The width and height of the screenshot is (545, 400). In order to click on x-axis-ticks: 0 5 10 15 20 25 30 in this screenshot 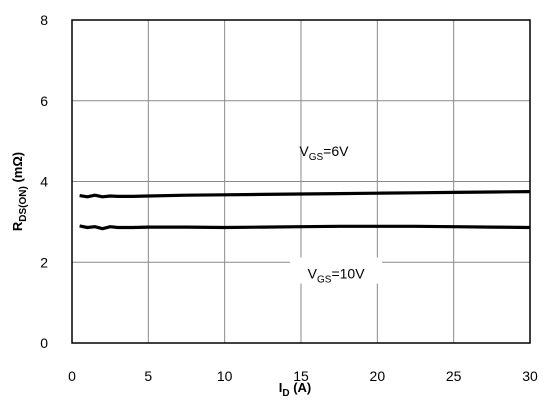, I will do `click(303, 376)`.